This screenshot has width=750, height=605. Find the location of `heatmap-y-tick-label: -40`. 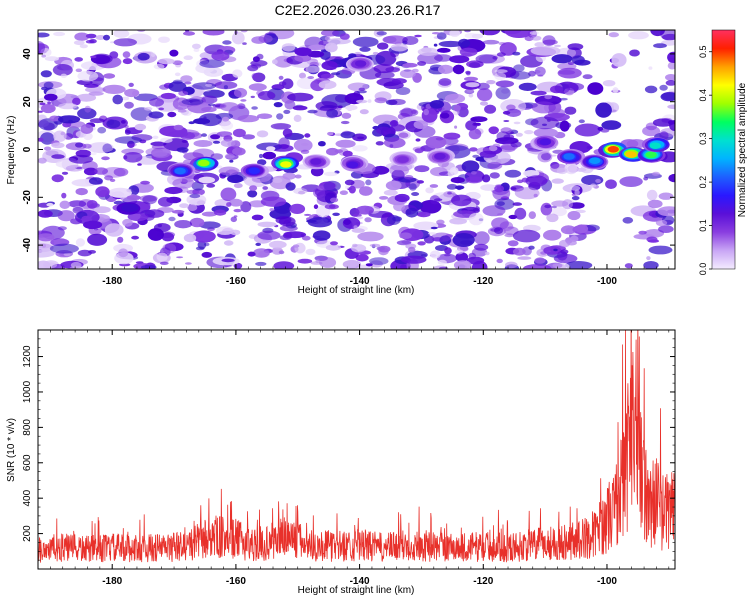

heatmap-y-tick-label: -40 is located at coordinates (27, 244).